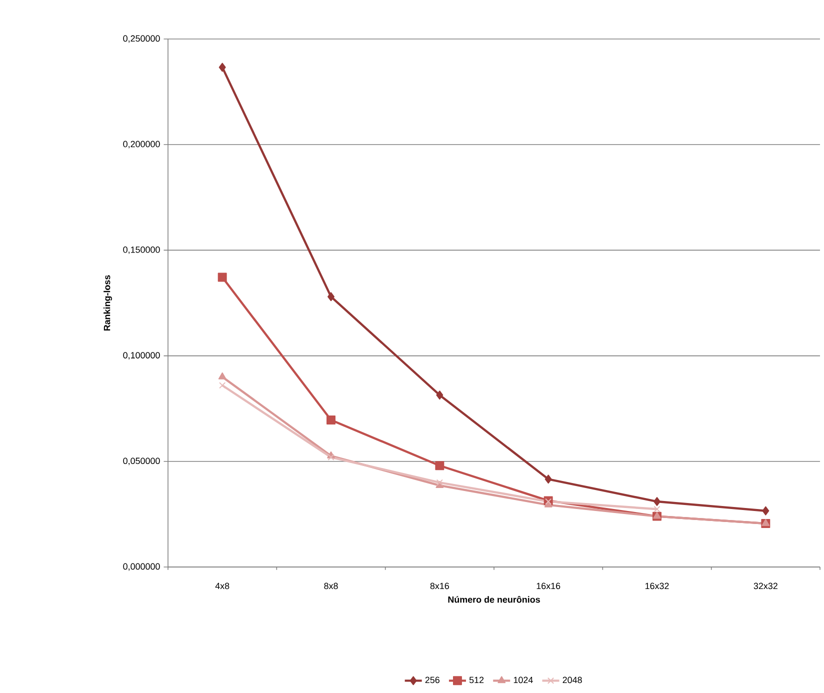  I want to click on y-tick-label: 0,050000, so click(141, 462).